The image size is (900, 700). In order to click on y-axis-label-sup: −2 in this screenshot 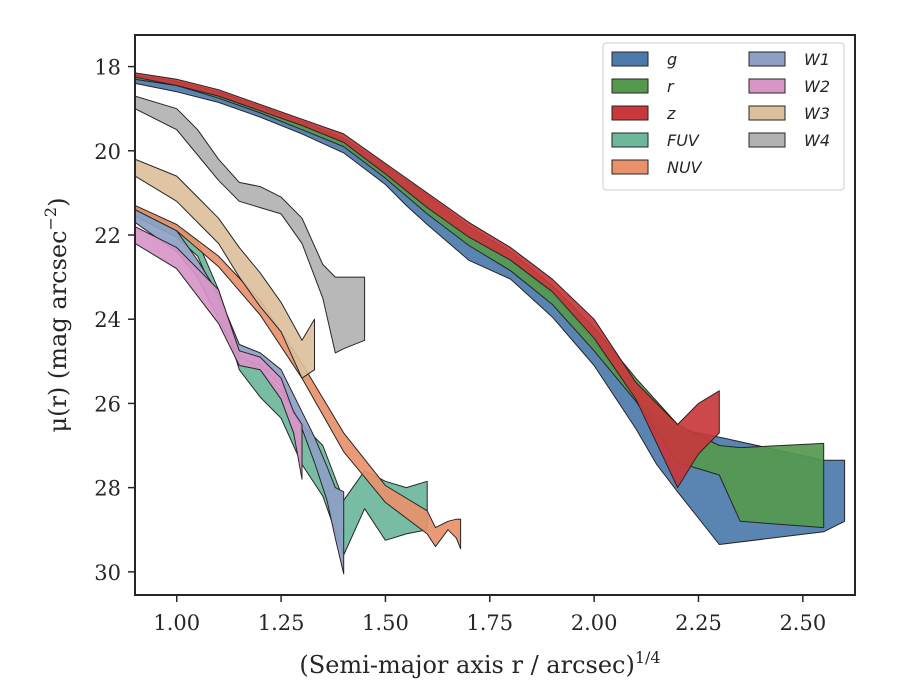, I will do `click(50, 219)`.